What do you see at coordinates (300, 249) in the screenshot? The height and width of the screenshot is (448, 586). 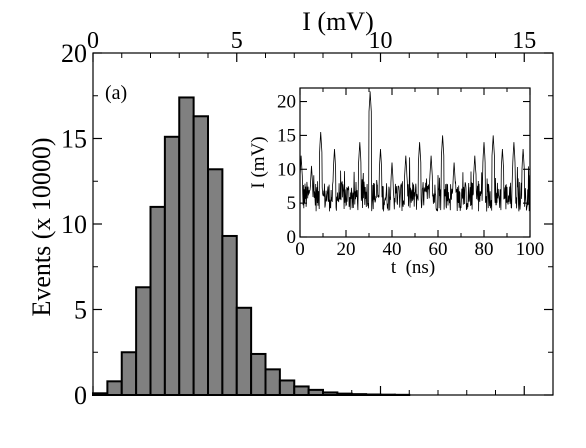 I see `inset-x-tick-label: 0` at bounding box center [300, 249].